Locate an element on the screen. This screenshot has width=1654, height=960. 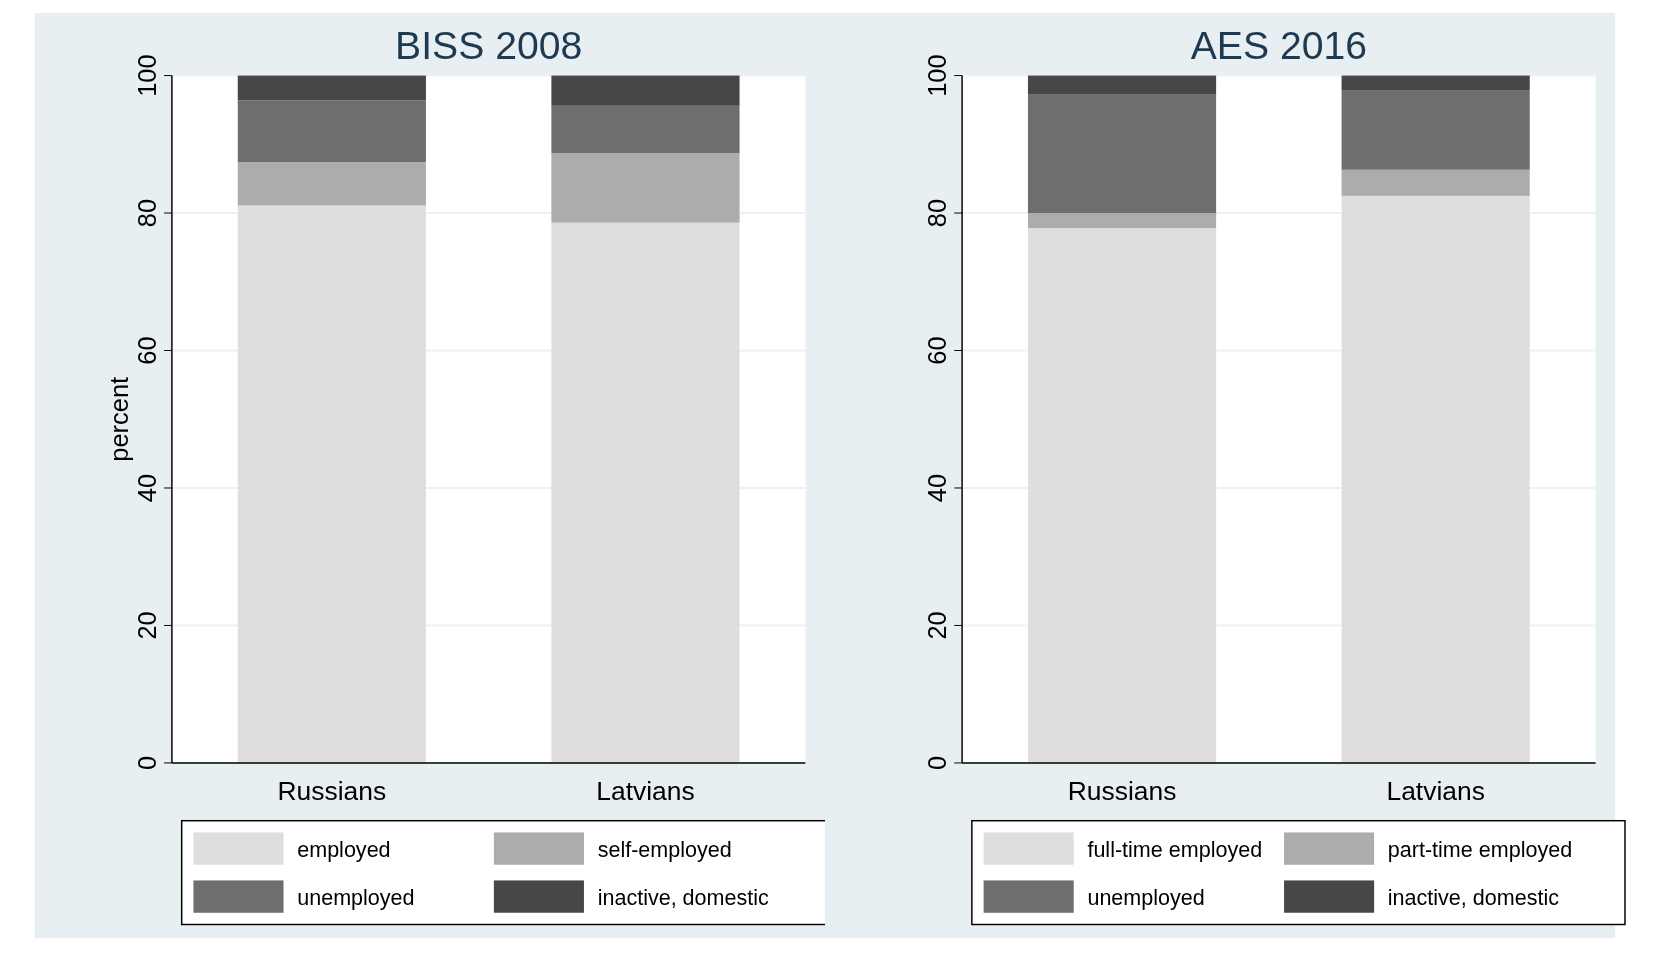
chart-title: BISS 2008 is located at coordinates (489, 45).